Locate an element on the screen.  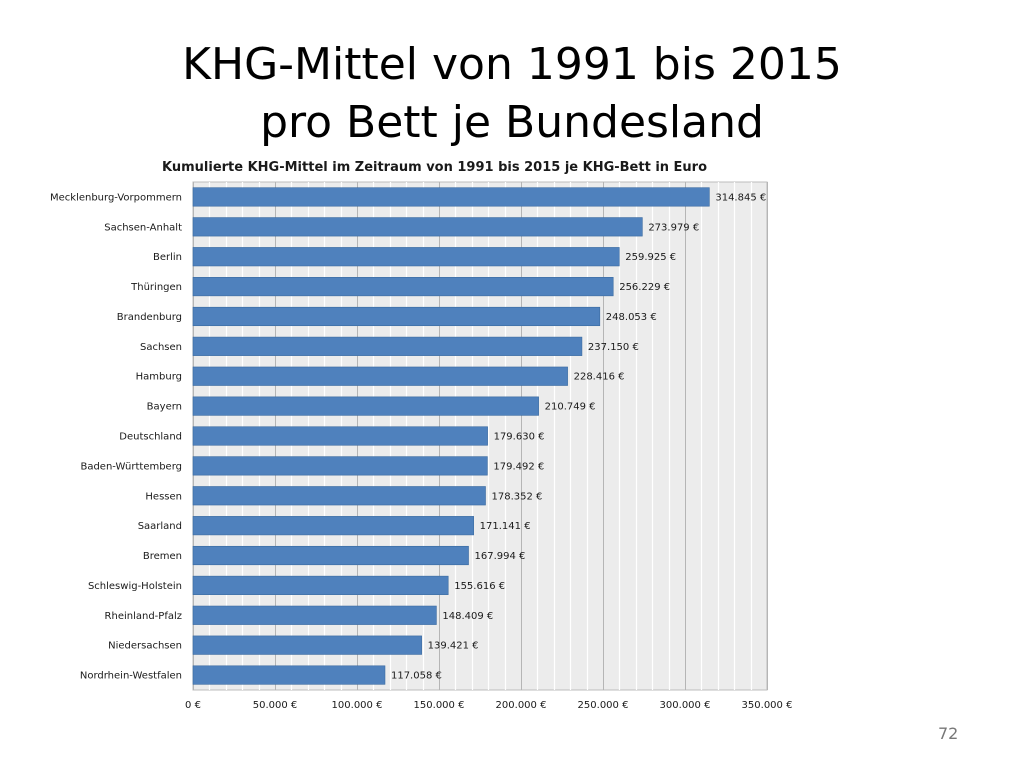
value-label: 273.979 € is located at coordinates (673, 227).